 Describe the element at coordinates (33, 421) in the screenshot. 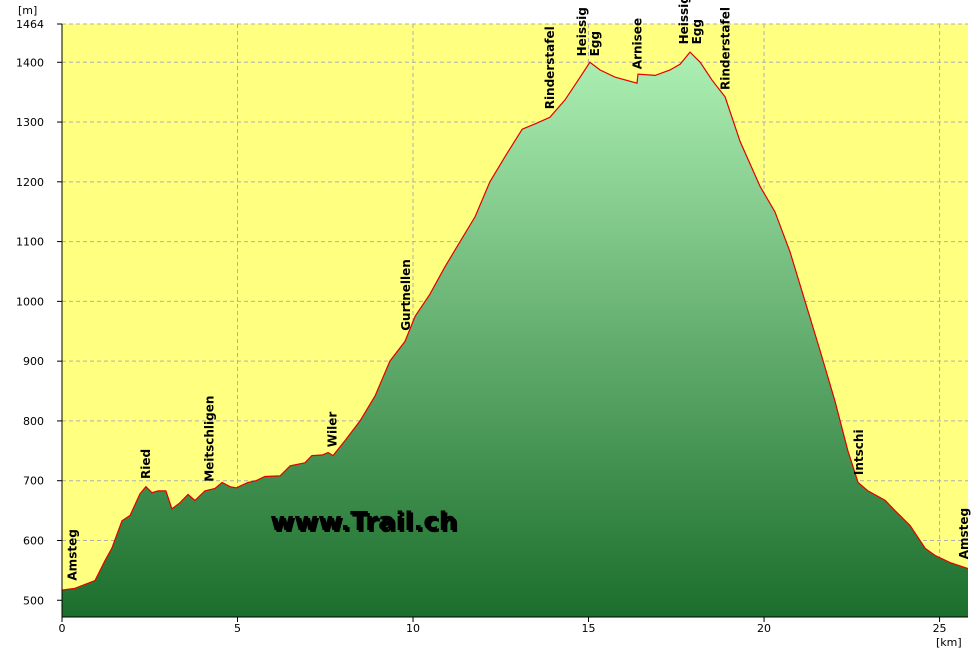

I see `y-tick-label: 800` at that location.